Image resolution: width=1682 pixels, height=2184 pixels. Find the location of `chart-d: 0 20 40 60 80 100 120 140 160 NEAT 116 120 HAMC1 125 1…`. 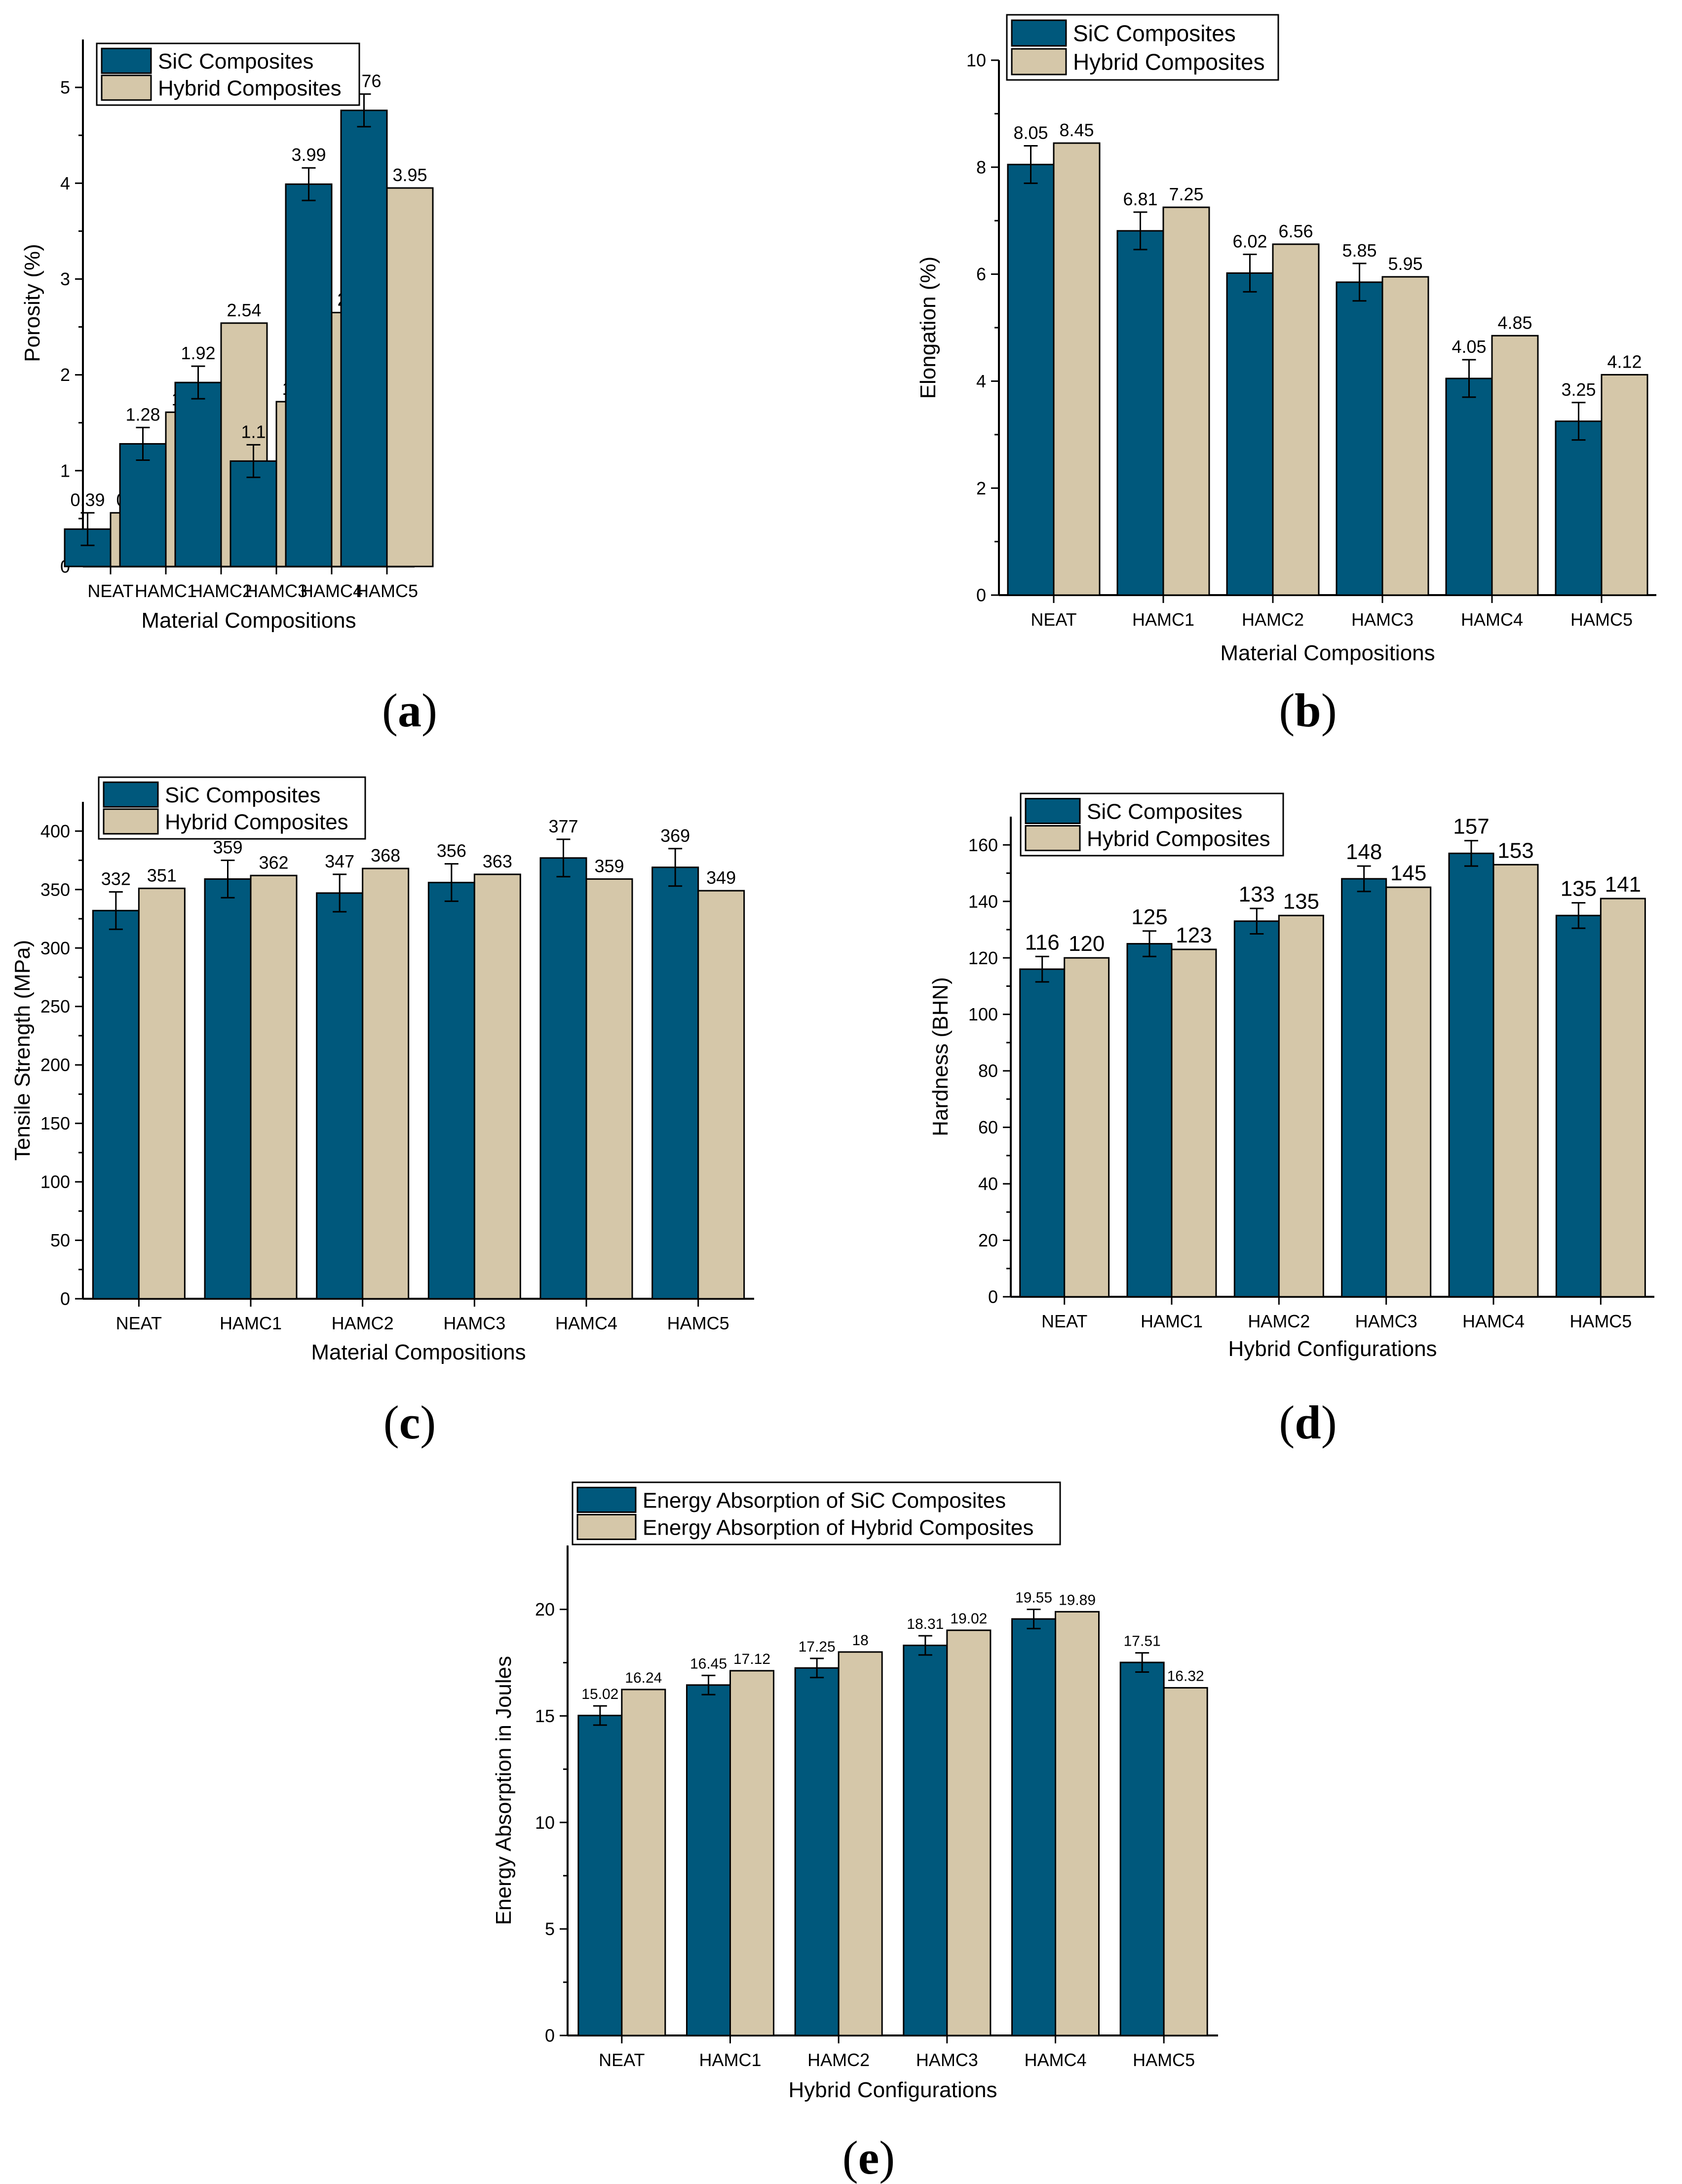

chart-d: 0 20 40 60 80 100 120 140 160 NEAT 116 120 HAMC1 125 1… is located at coordinates (1291, 1120).